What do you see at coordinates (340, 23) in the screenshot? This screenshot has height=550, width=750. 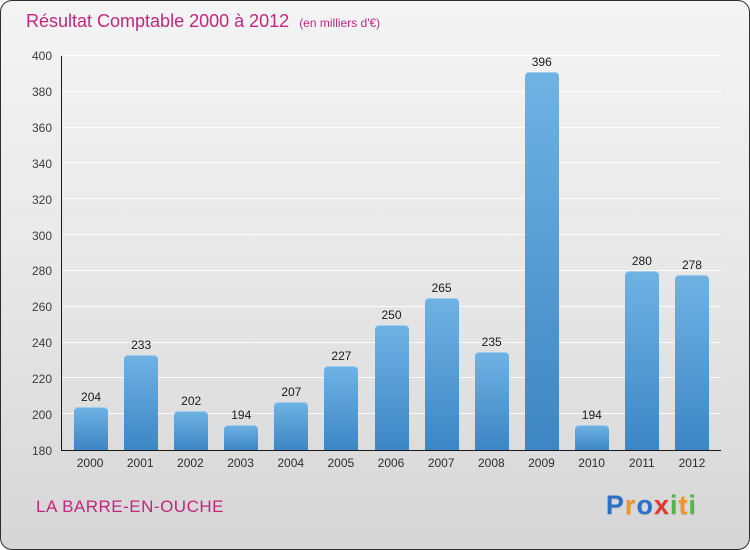 I see `chart-subtitle: (en milliers d'€)` at bounding box center [340, 23].